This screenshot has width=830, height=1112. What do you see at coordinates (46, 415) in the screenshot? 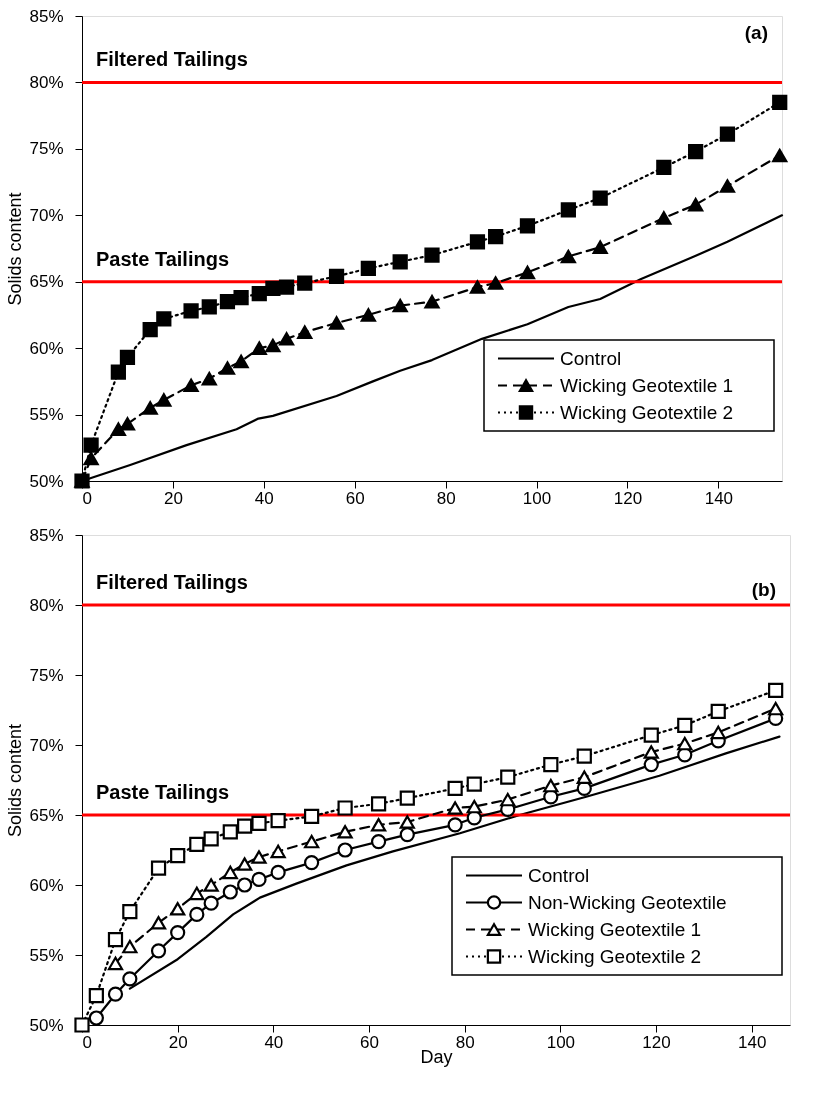
I see `y-tick-label: 55%` at bounding box center [46, 415].